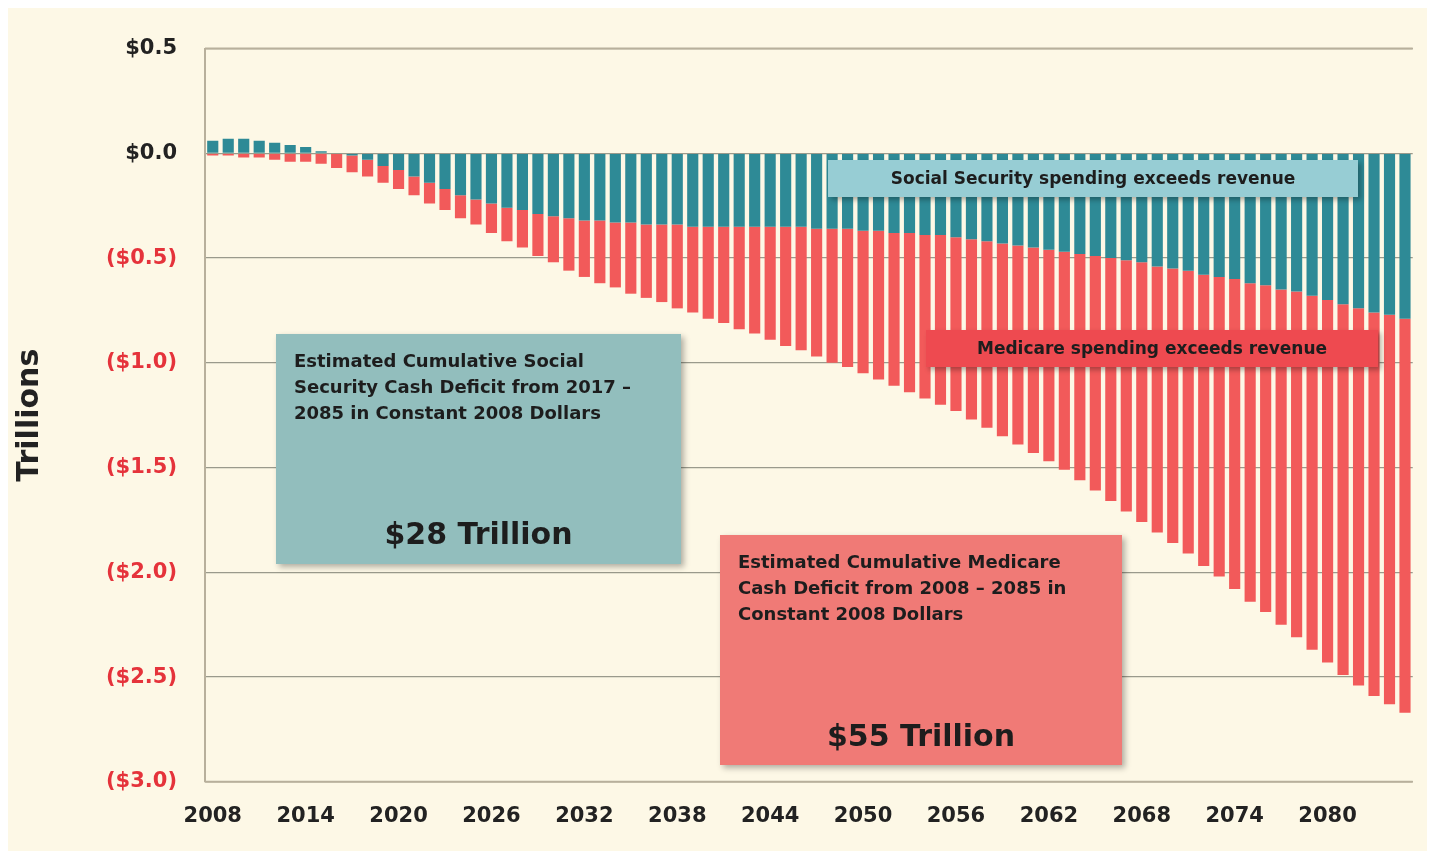 The image size is (1435, 859). What do you see at coordinates (584, 814) in the screenshot?
I see `x-tick-label: 2032` at bounding box center [584, 814].